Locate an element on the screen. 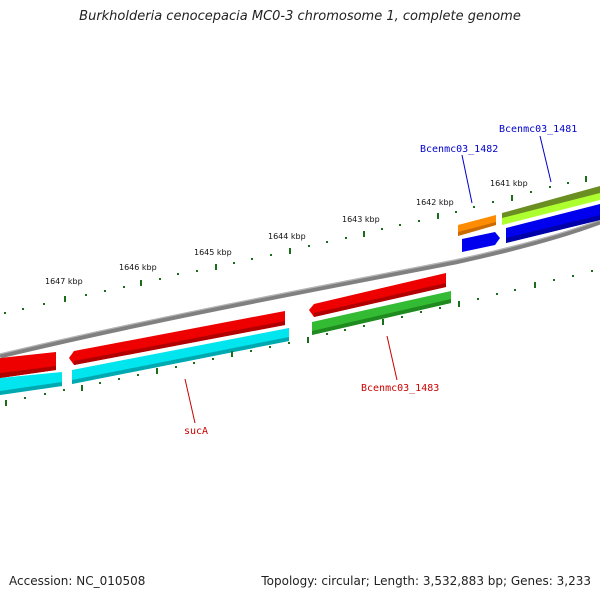  forward-strand-genes is located at coordinates (529, 211).